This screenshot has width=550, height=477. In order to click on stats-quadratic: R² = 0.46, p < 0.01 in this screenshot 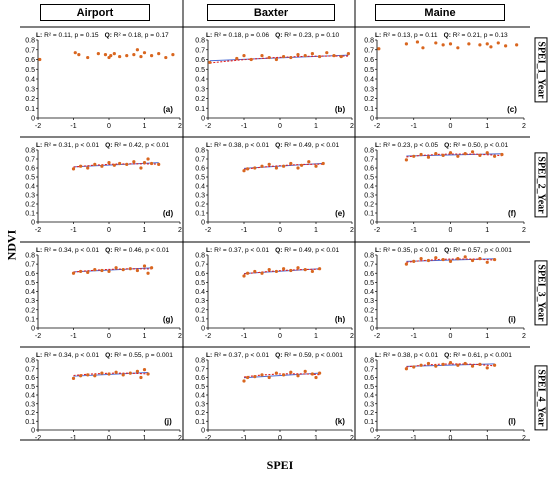, I will do `click(141, 250)`.